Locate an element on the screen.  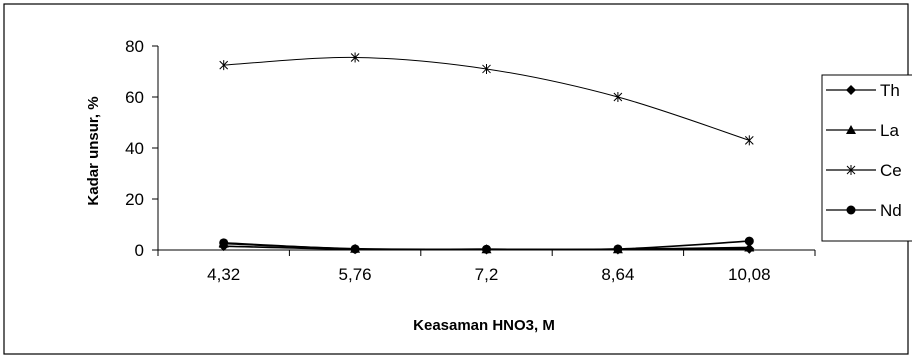
legend-label-ce: Ce is located at coordinates (891, 170).